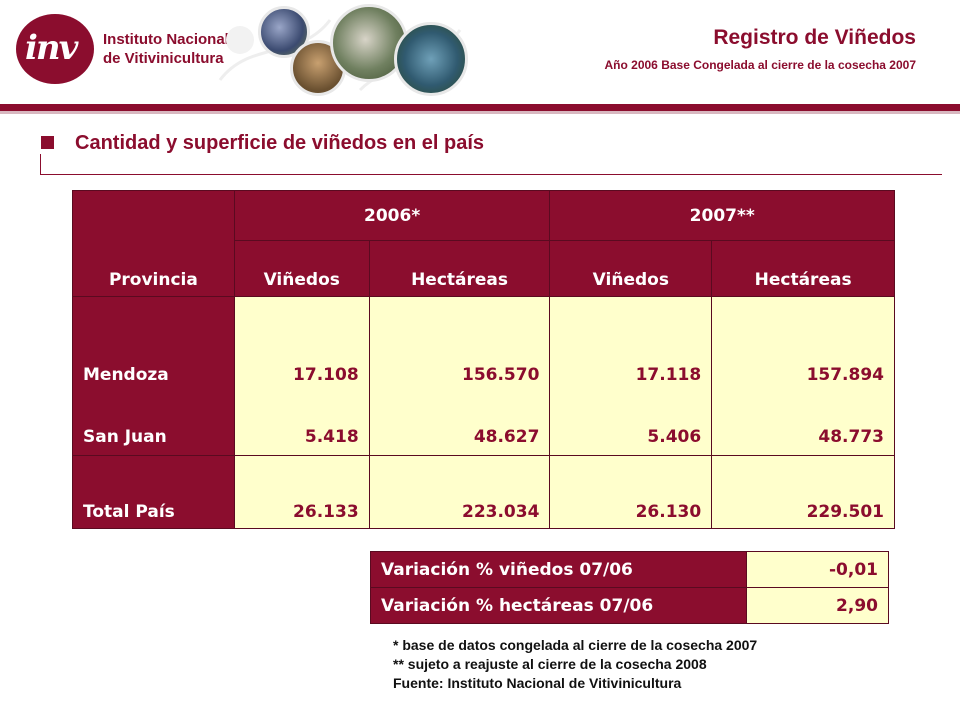 The width and height of the screenshot is (960, 720). I want to click on section-divider, so click(491, 174).